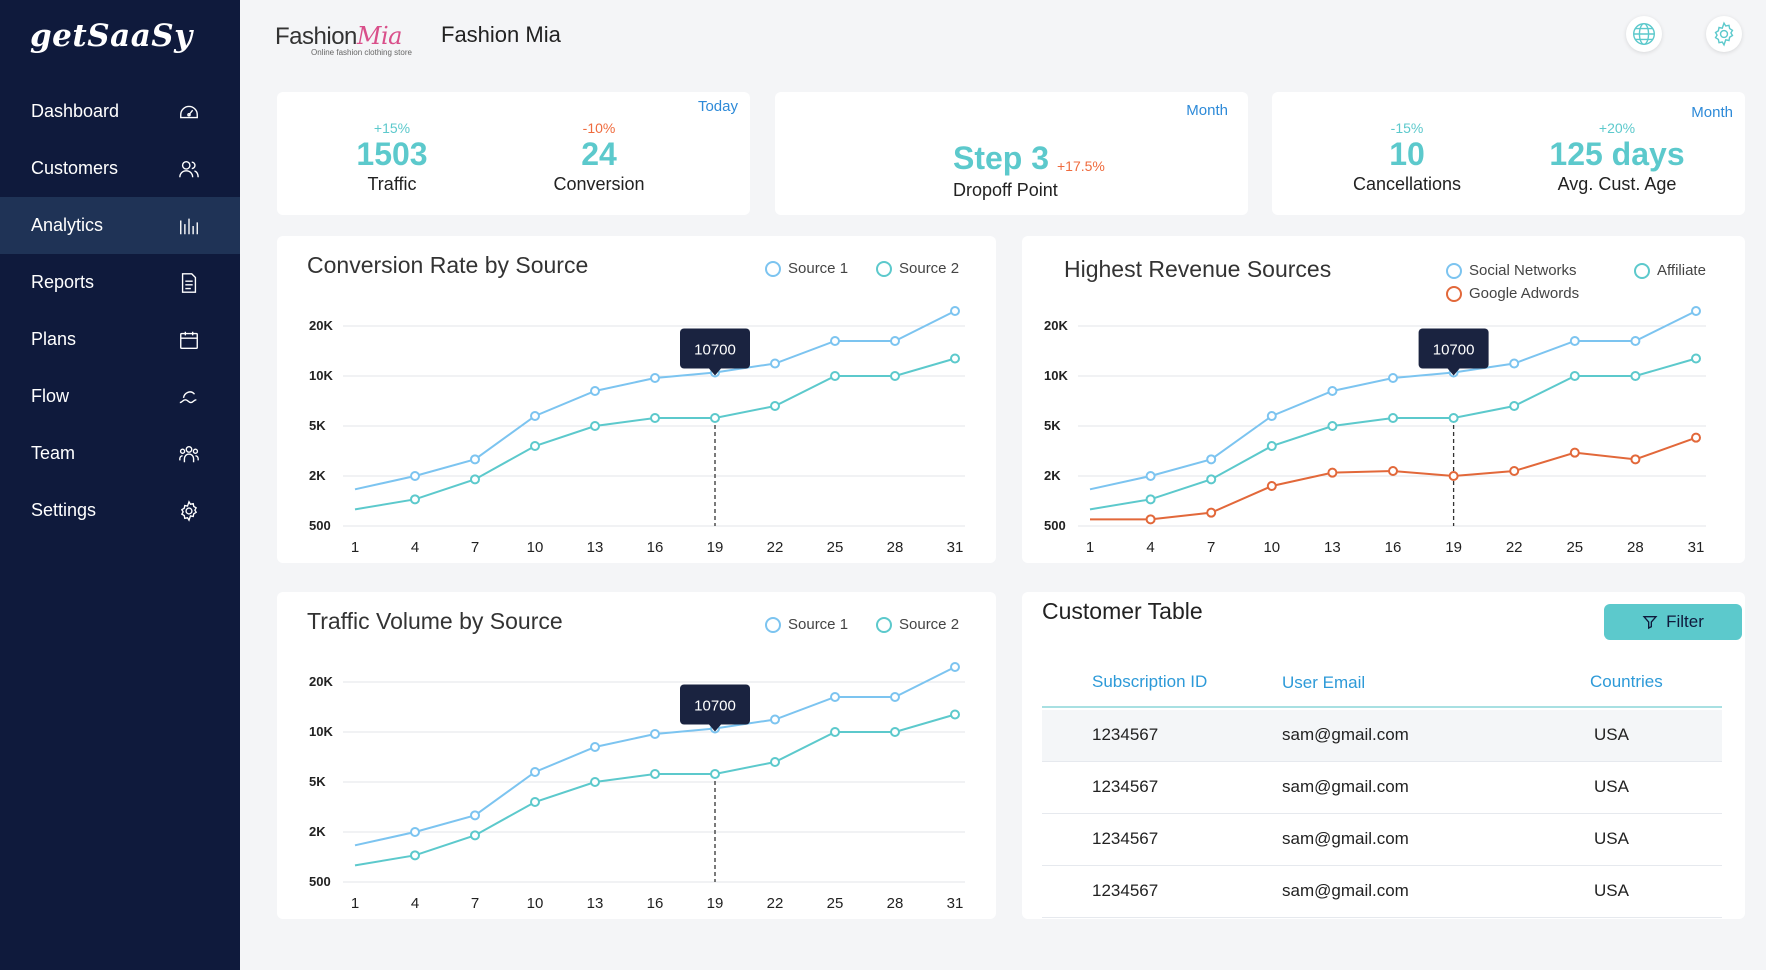  What do you see at coordinates (717, 106) in the screenshot?
I see `period-label: Today` at bounding box center [717, 106].